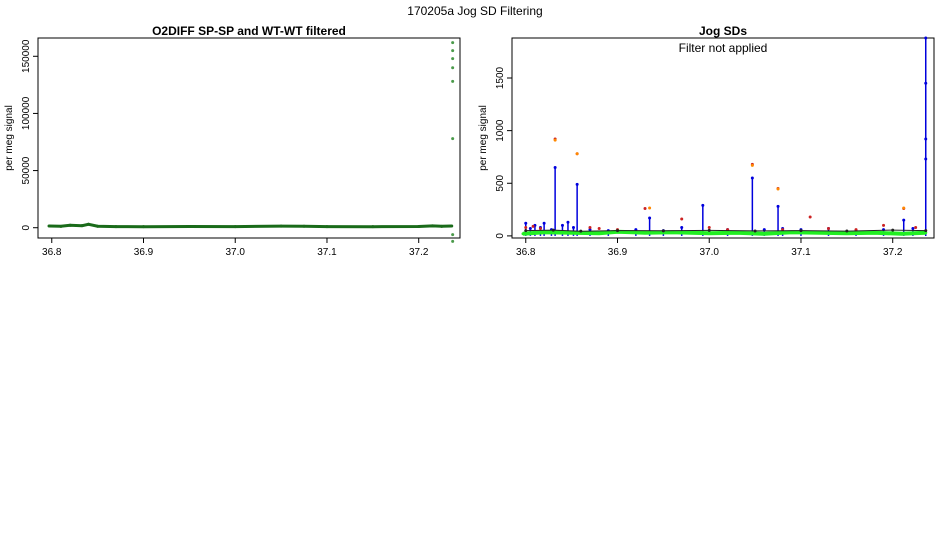 The width and height of the screenshot is (950, 550). Describe the element at coordinates (475, 11) in the screenshot. I see `page-title: 170205a Jog SD Filtering` at that location.